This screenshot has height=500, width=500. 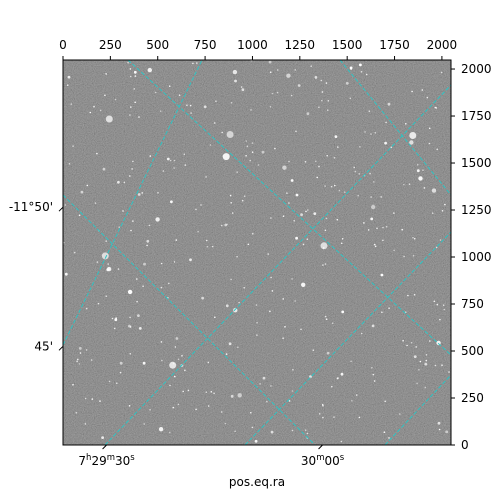 I want to click on bottom-tick, so click(x=320, y=447).